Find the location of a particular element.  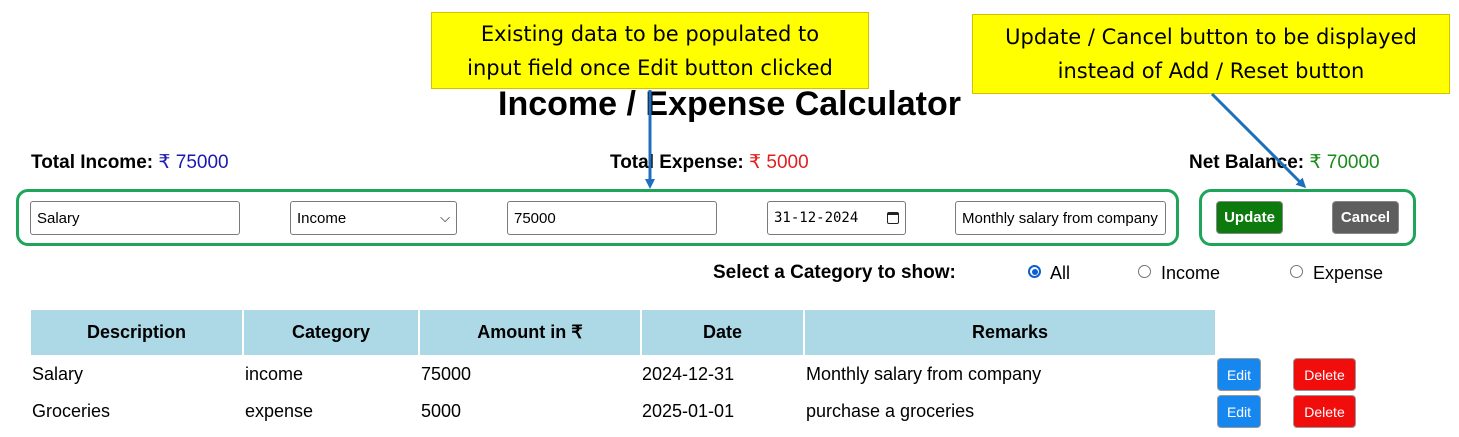

category-select: Income ⌵ is located at coordinates (373, 218).